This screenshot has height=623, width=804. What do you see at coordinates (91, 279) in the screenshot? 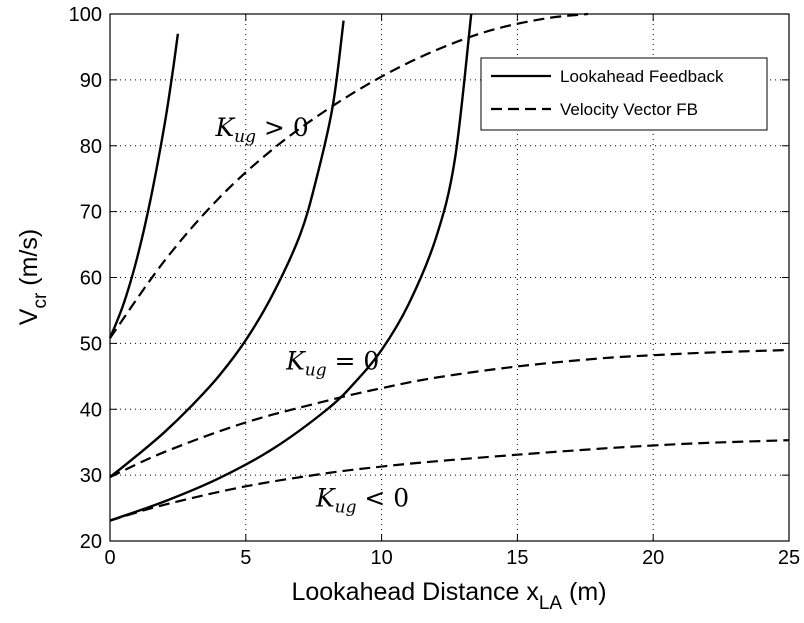
I see `y-tick-label: 60` at bounding box center [91, 279].